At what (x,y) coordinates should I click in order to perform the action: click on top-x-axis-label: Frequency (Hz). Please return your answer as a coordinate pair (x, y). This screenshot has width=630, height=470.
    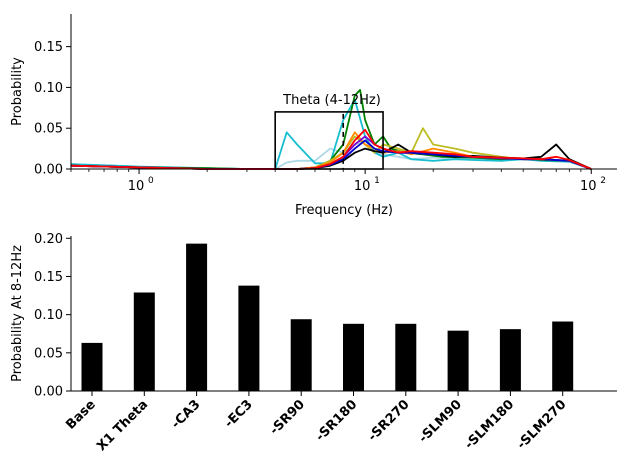
    Looking at the image, I should click on (344, 210).